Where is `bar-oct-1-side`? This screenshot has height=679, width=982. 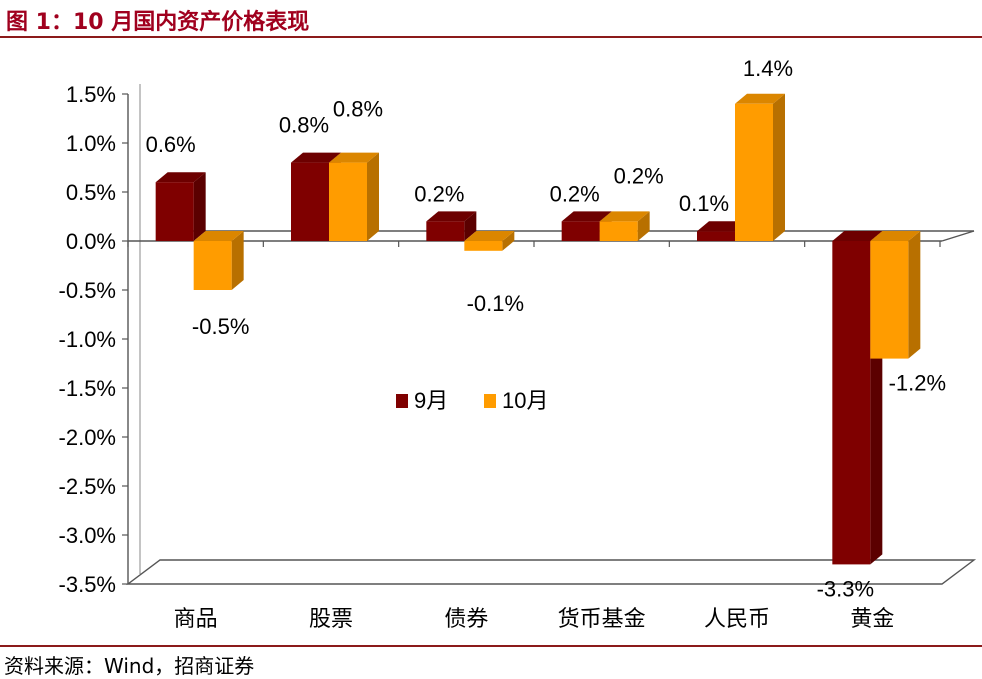 bar-oct-1-side is located at coordinates (373, 196).